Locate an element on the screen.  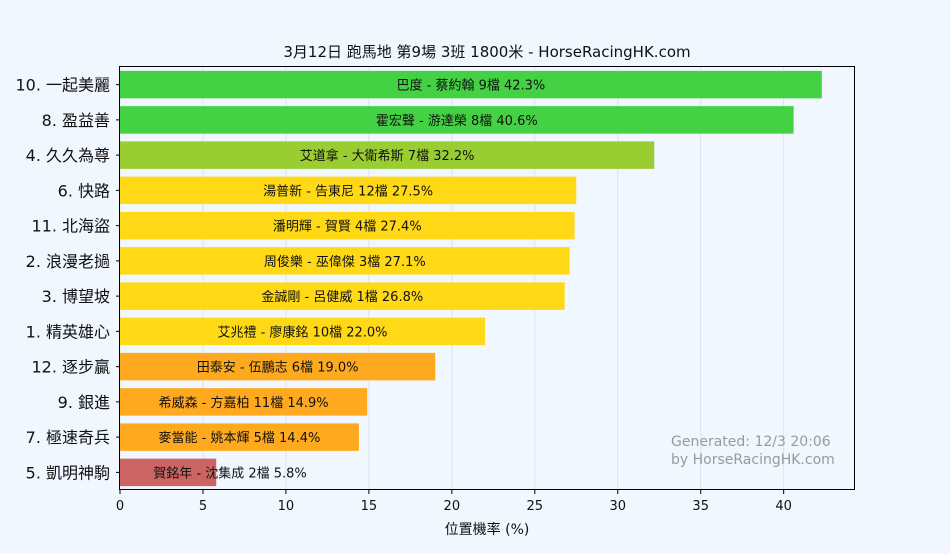
y-tick-label: 7. 極速奇兵 is located at coordinates (68, 437).